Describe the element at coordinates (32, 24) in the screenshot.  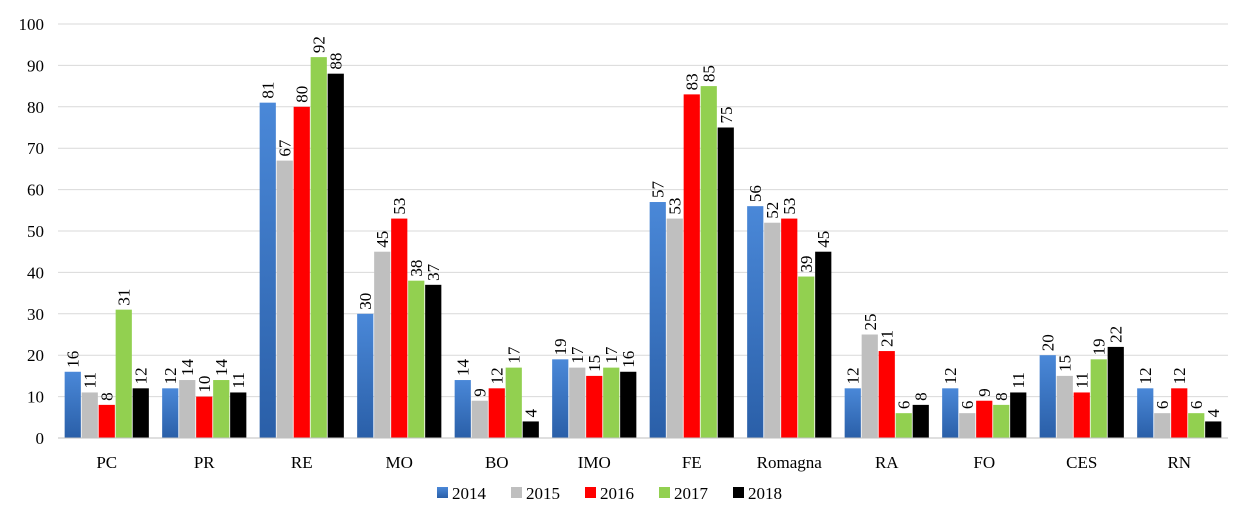
I see `y-tick-label: 100` at that location.